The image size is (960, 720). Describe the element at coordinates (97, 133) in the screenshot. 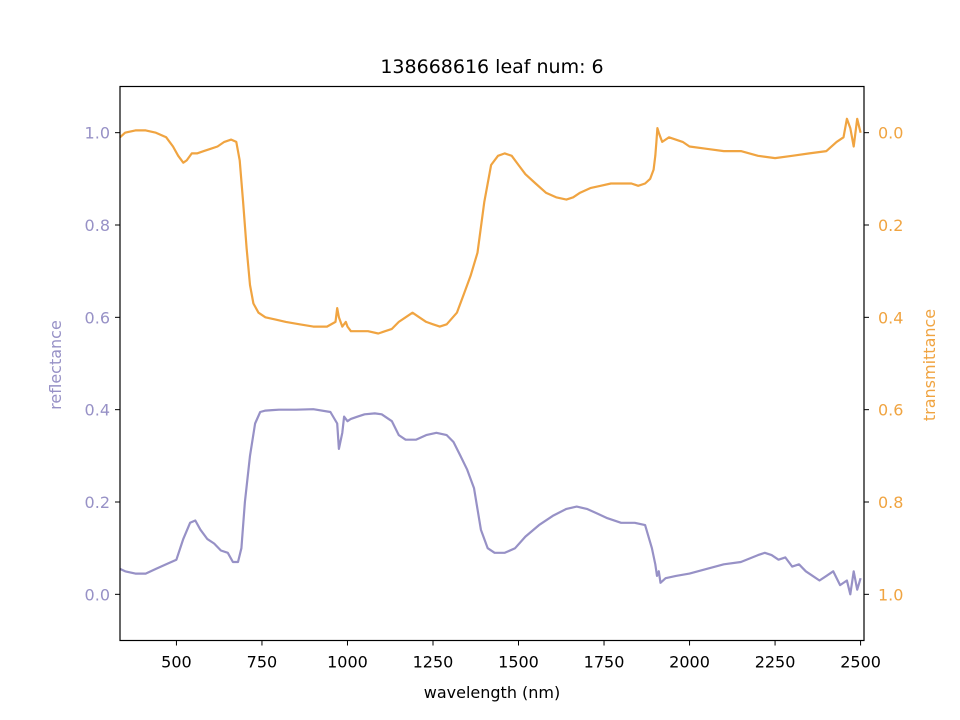

I see `left-tick-label: 1.0` at that location.